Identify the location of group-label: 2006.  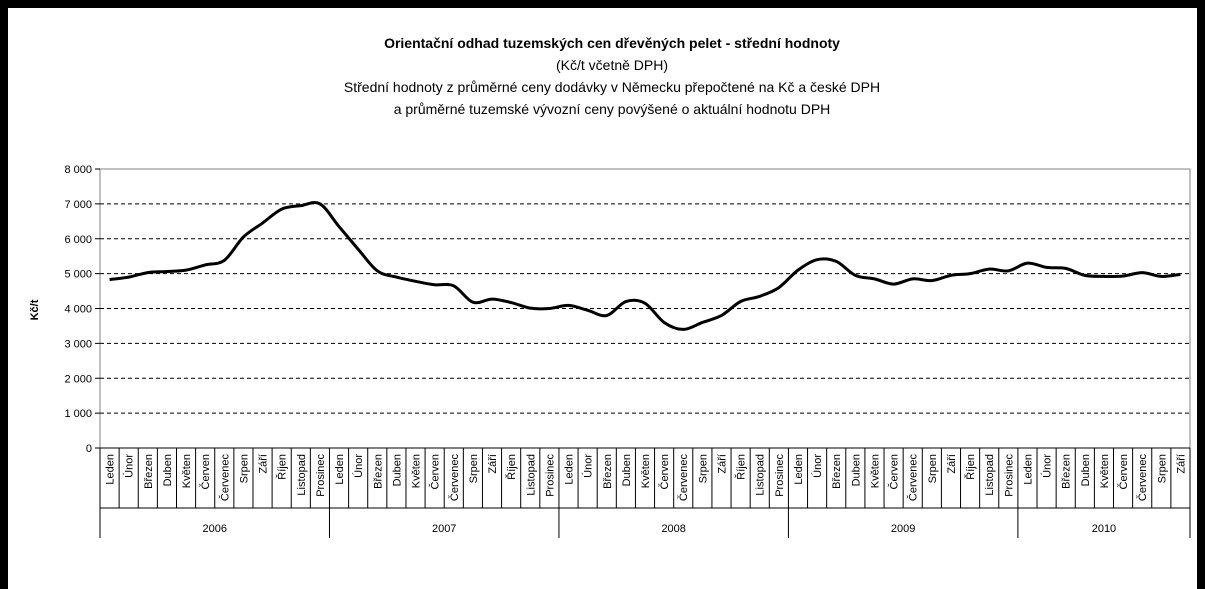
(214, 529).